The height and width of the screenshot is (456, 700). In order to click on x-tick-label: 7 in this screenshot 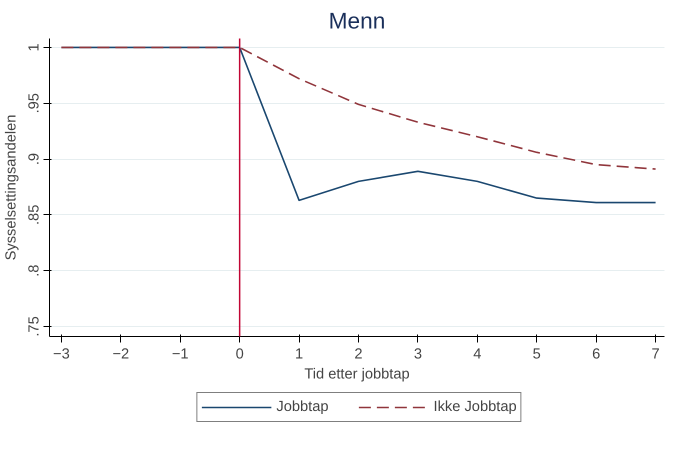, I will do `click(656, 354)`.